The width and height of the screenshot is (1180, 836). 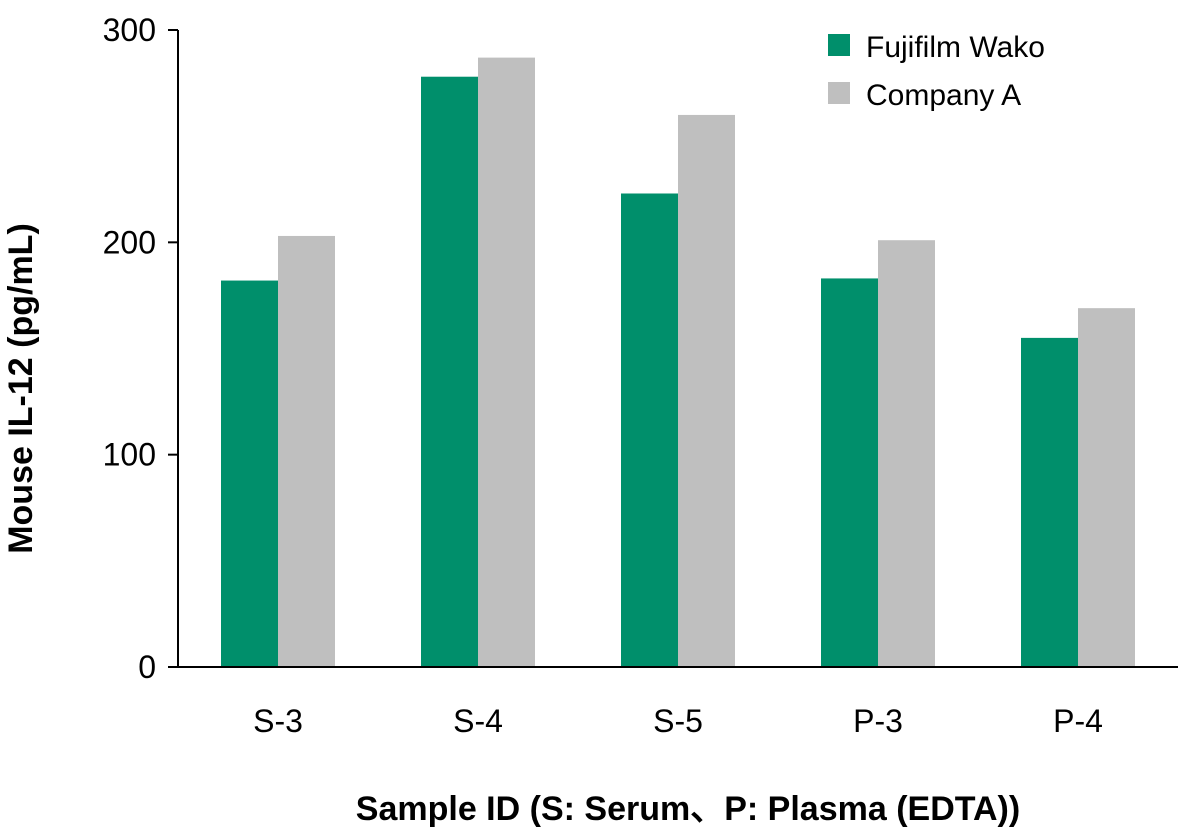 I want to click on legend-label: Company A, so click(x=943, y=95).